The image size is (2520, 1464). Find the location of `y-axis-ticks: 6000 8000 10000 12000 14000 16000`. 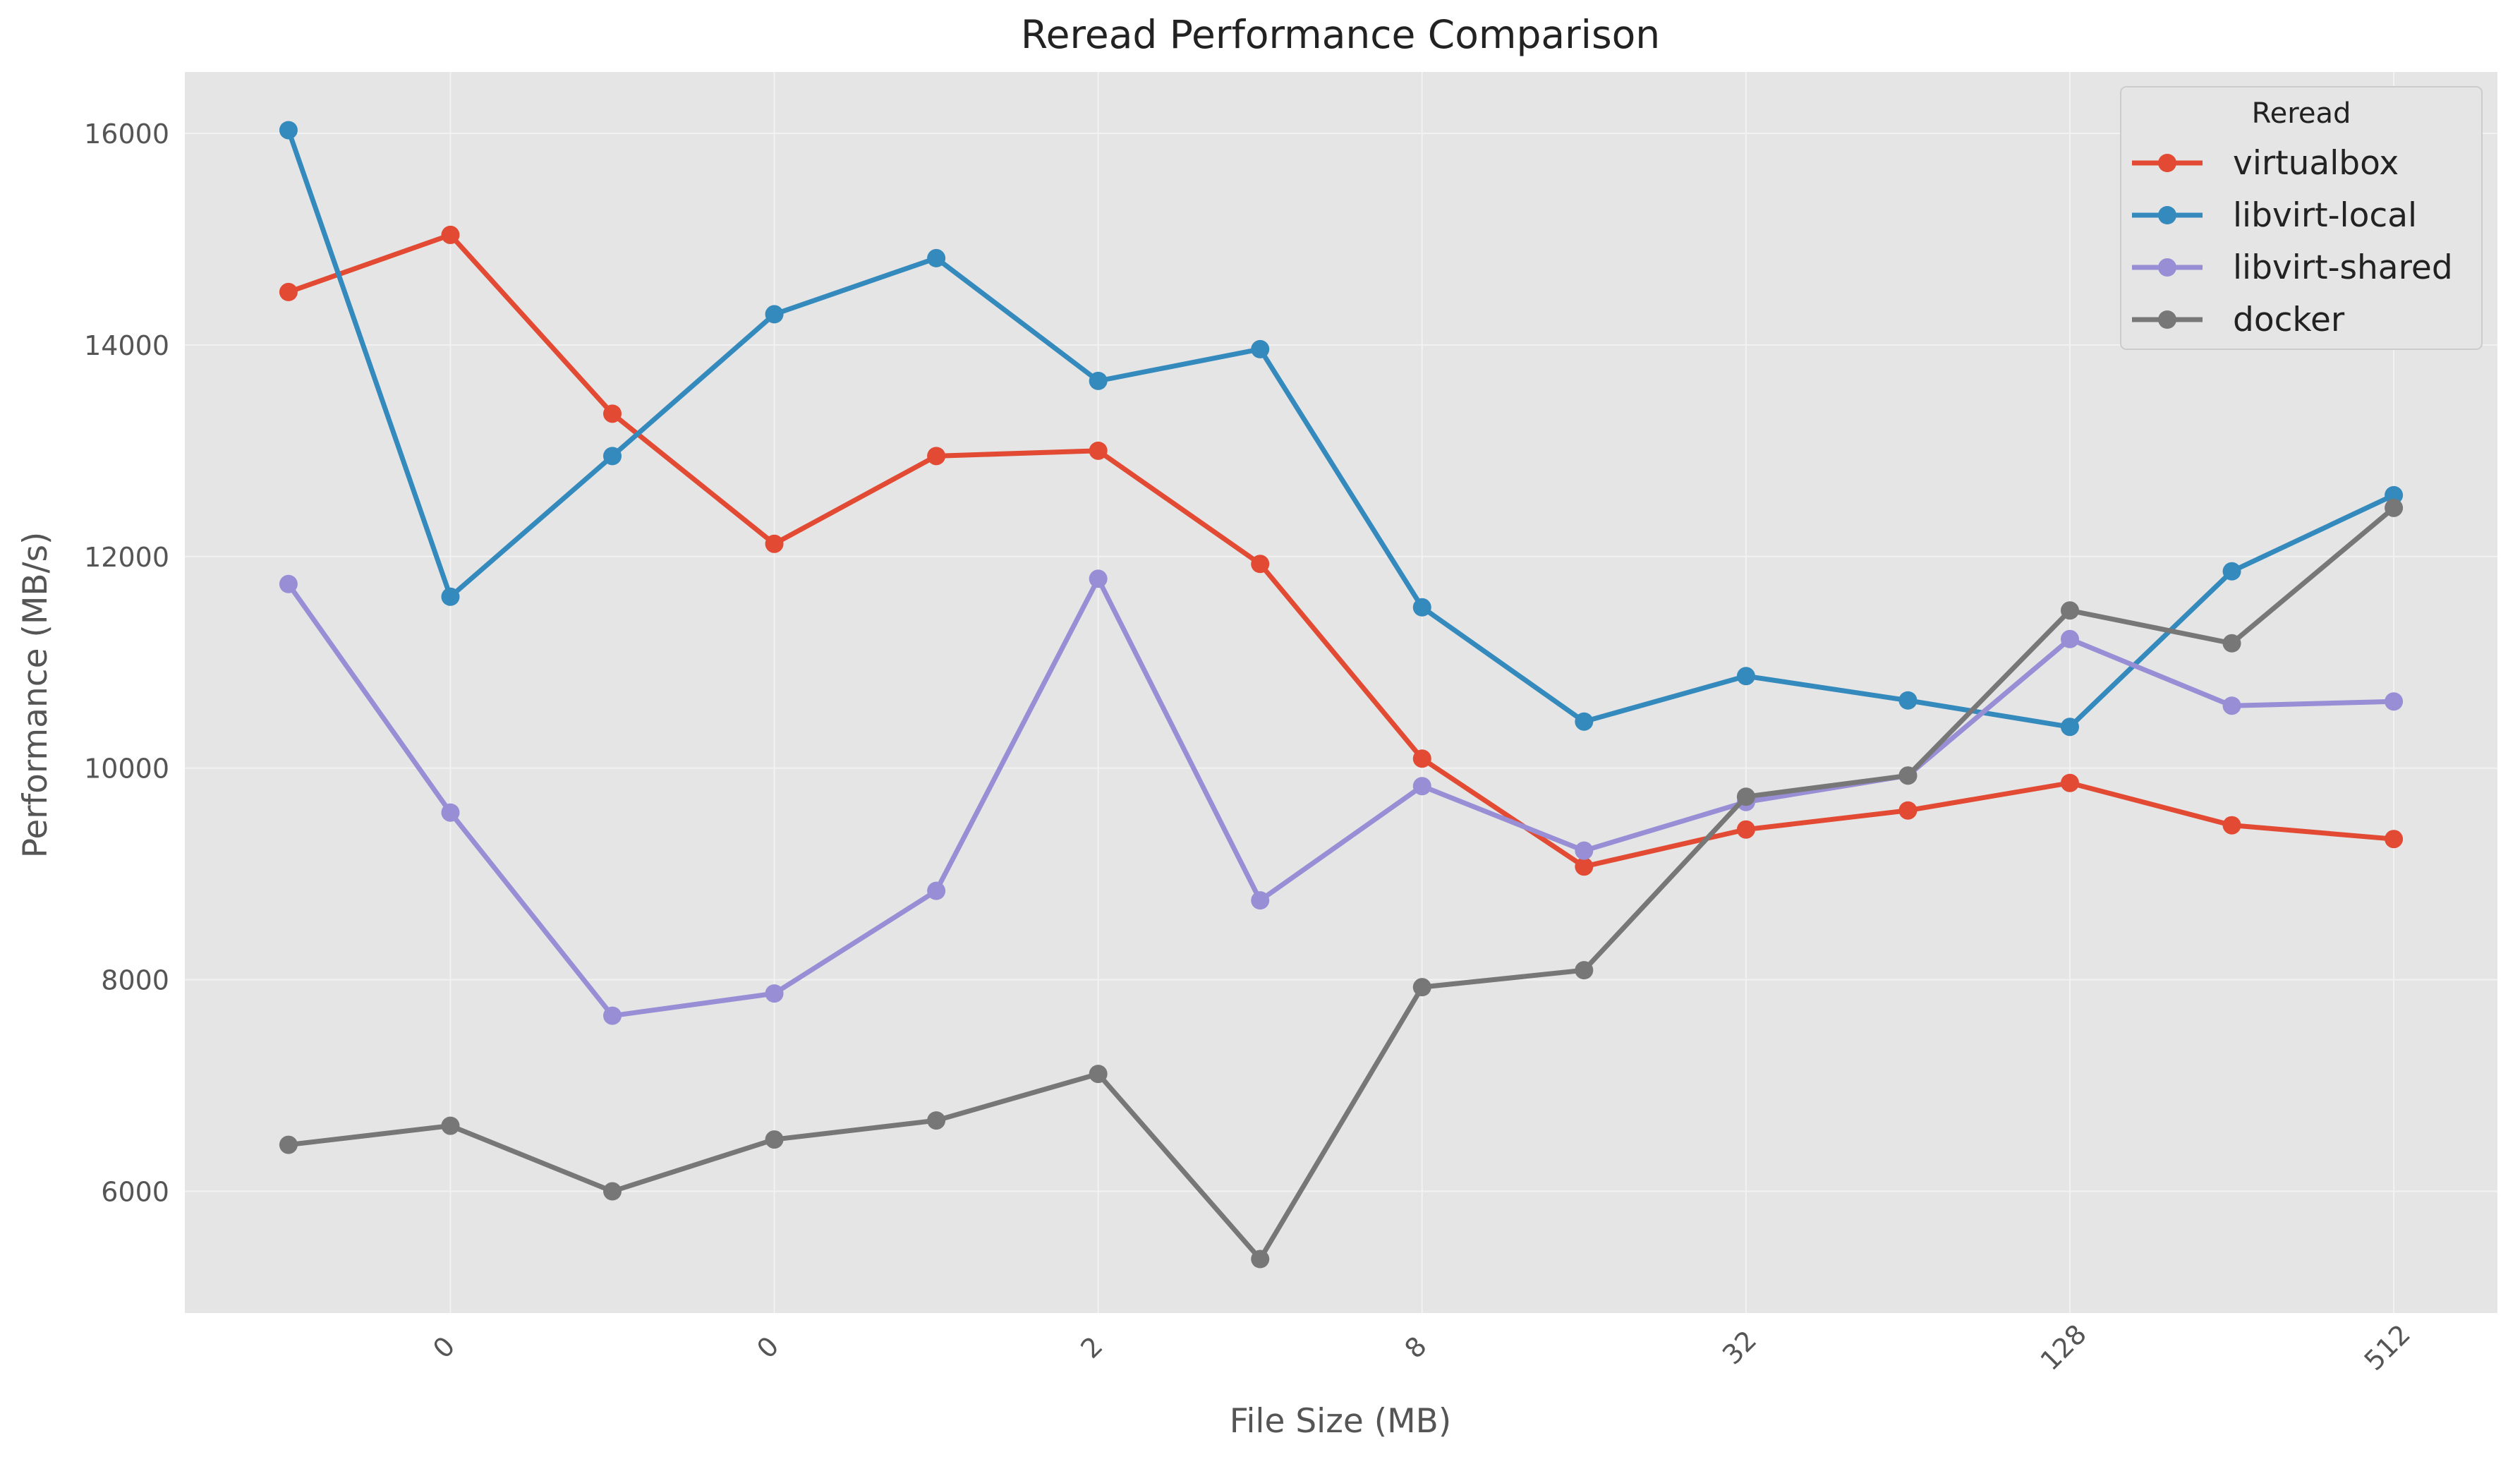

y-axis-ticks: 6000 8000 10000 12000 14000 16000 is located at coordinates (127, 663).